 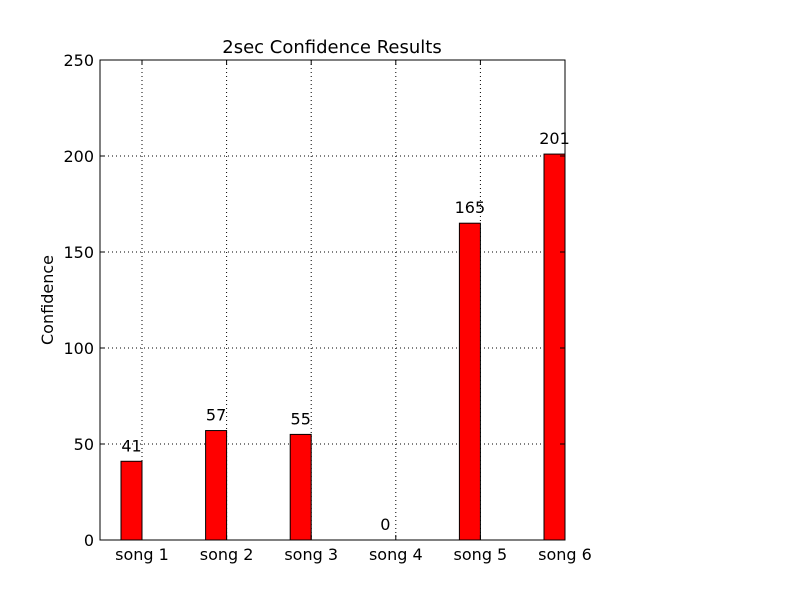 What do you see at coordinates (331, 47) in the screenshot?
I see `chart-title: 2sec Confidence Results` at bounding box center [331, 47].